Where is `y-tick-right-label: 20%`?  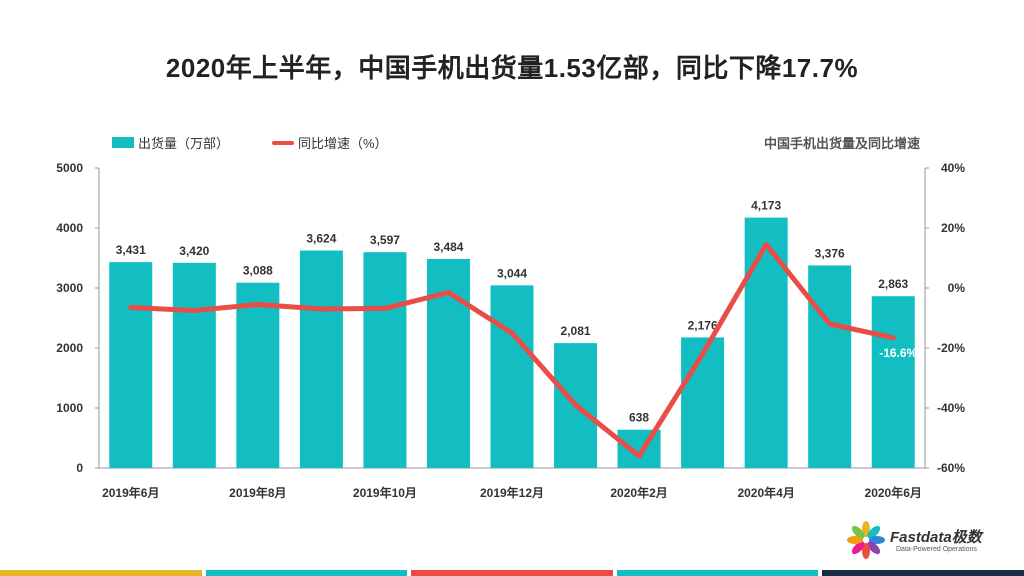 y-tick-right-label: 20% is located at coordinates (953, 228).